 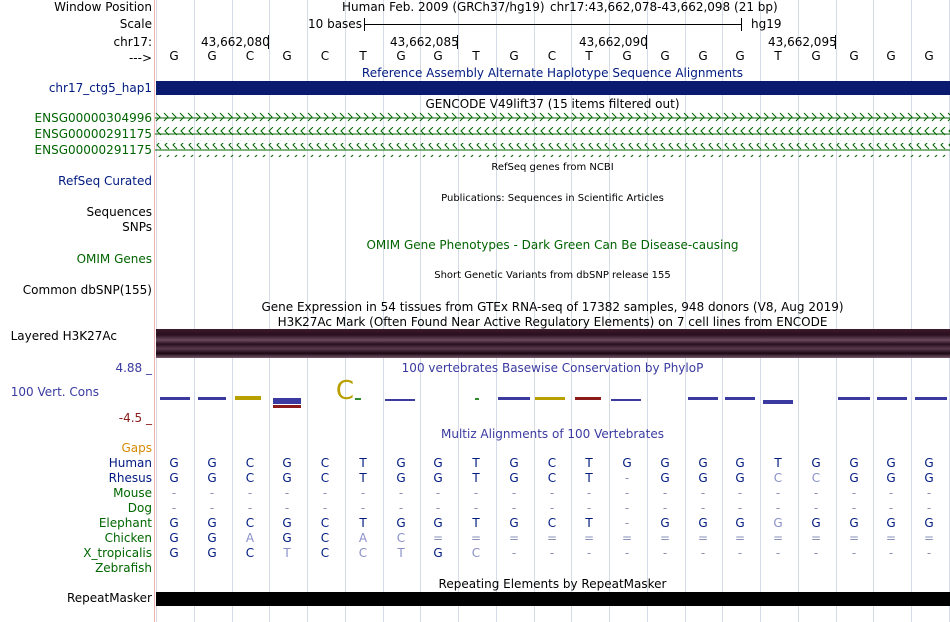 I want to click on track-label-h3k27: Layered H3K27Ac, so click(x=63, y=336).